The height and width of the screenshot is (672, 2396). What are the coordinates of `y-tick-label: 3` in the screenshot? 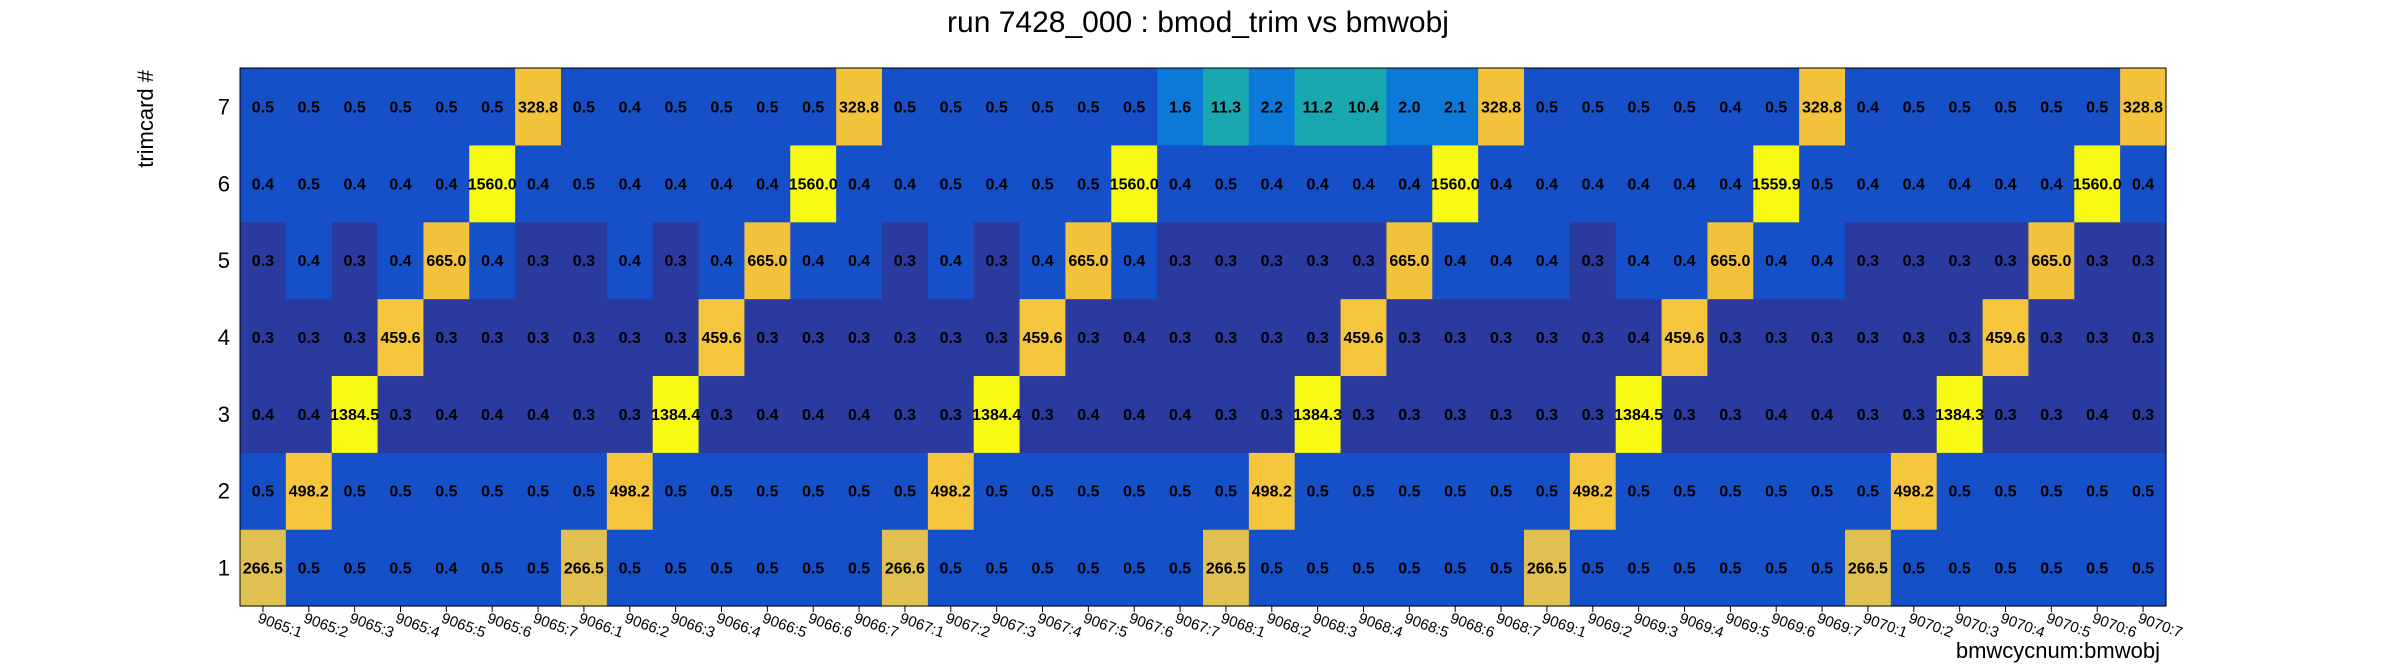 It's located at (224, 414).